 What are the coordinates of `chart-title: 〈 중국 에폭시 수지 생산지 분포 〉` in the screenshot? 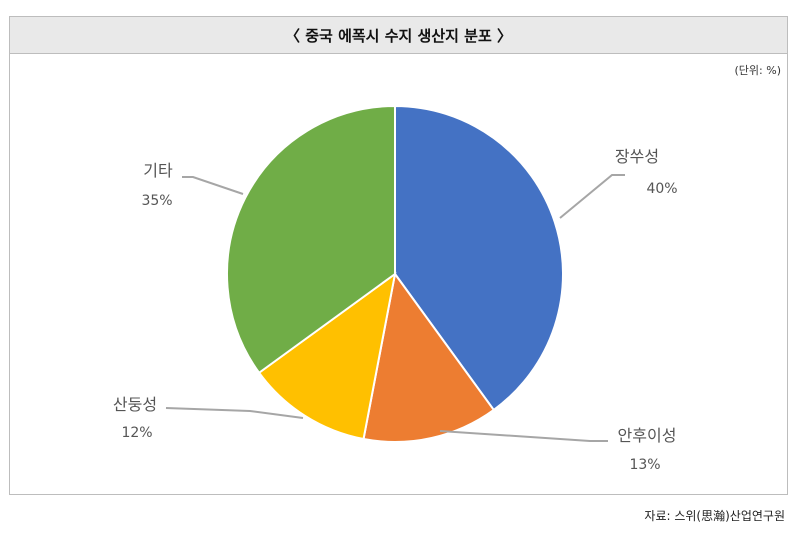 It's located at (398, 35).